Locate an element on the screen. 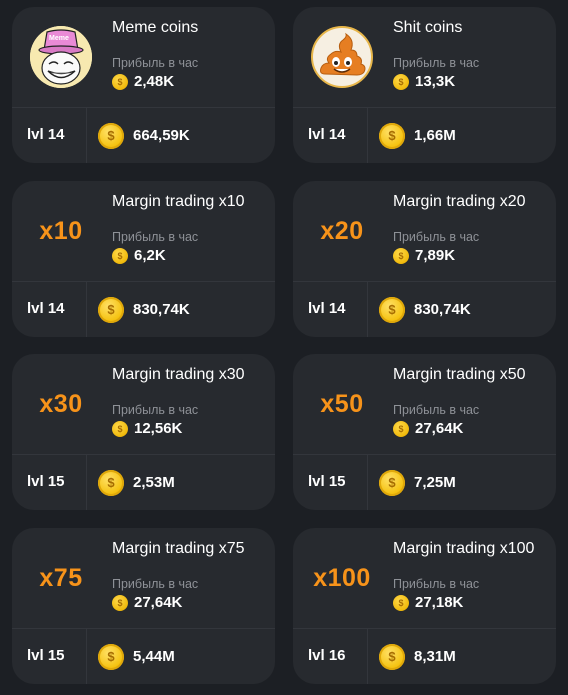  card-image is located at coordinates (342, 57).